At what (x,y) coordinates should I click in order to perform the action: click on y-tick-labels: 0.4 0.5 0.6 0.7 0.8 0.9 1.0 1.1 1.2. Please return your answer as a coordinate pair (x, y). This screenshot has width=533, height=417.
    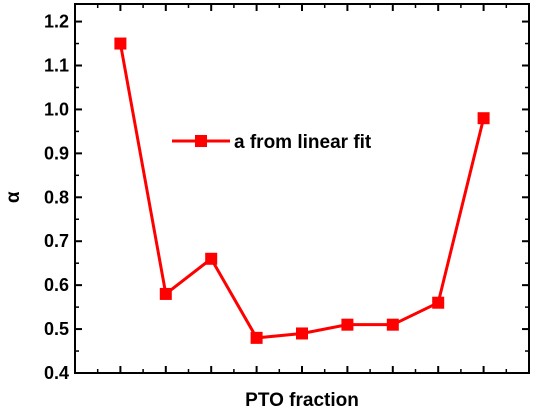
    Looking at the image, I should click on (56, 197).